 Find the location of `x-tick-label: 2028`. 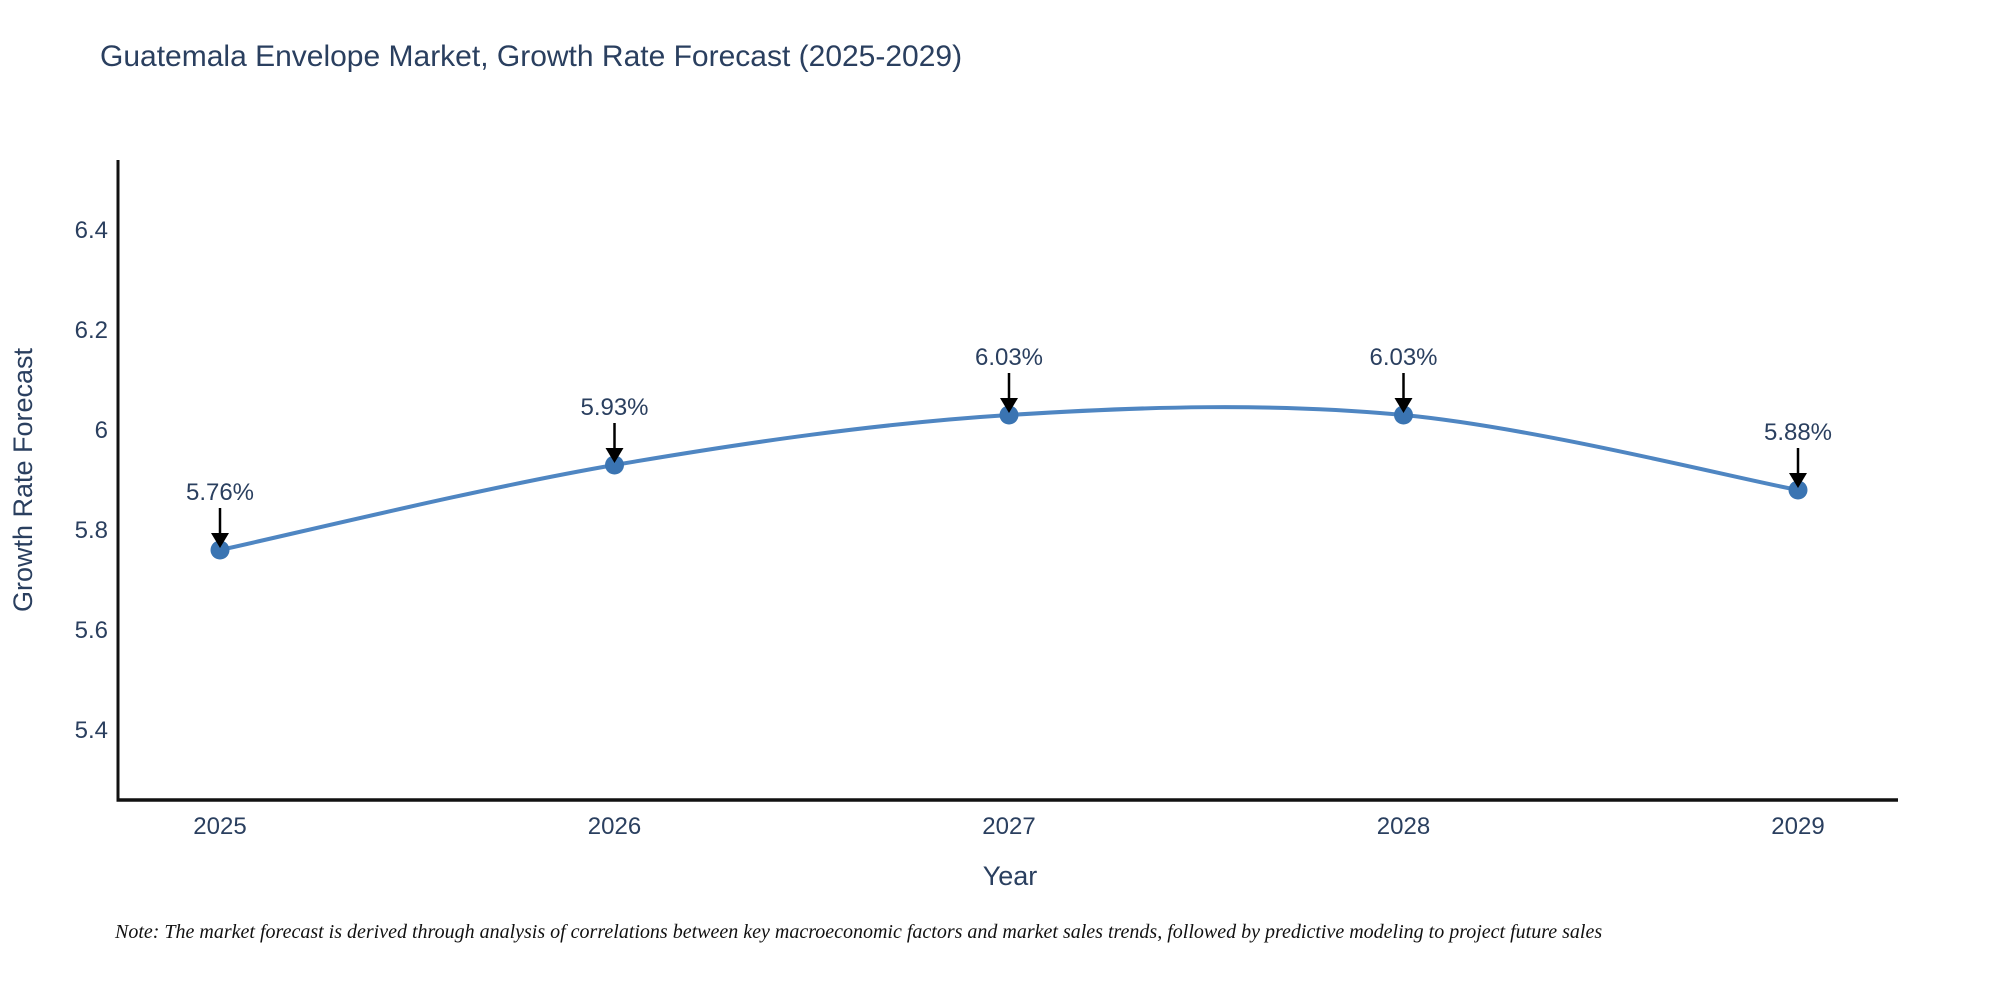

x-tick-label: 2028 is located at coordinates (1403, 826).